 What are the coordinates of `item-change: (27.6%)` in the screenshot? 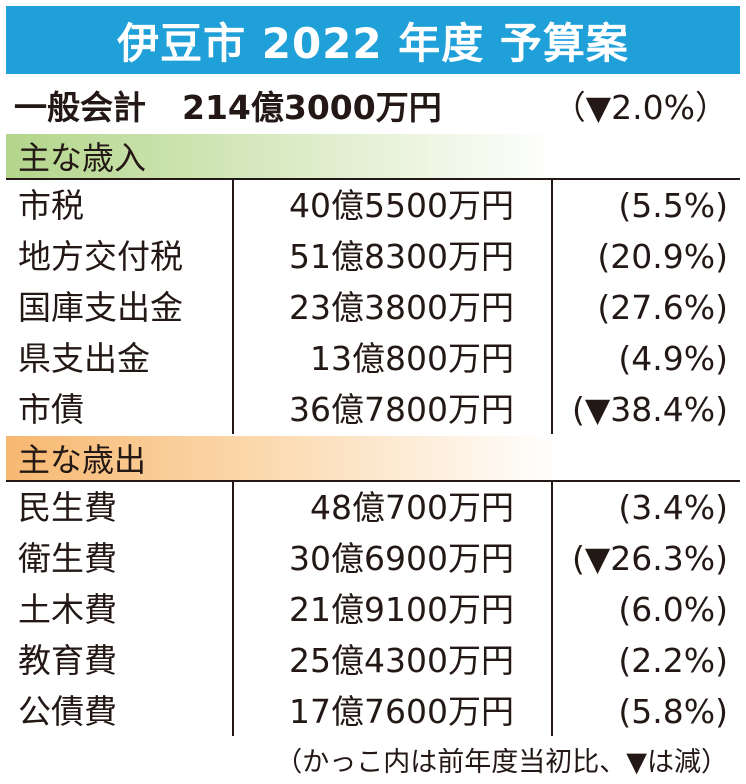 It's located at (662, 307).